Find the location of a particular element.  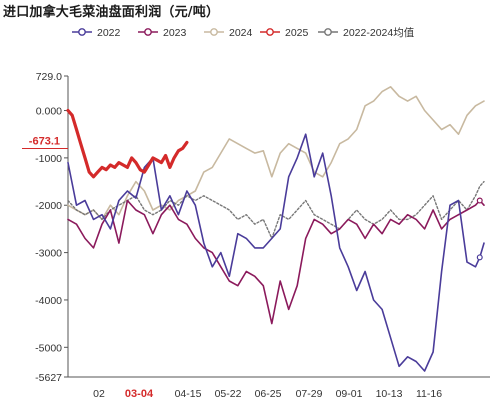

legend-label: 2022 is located at coordinates (109, 33).